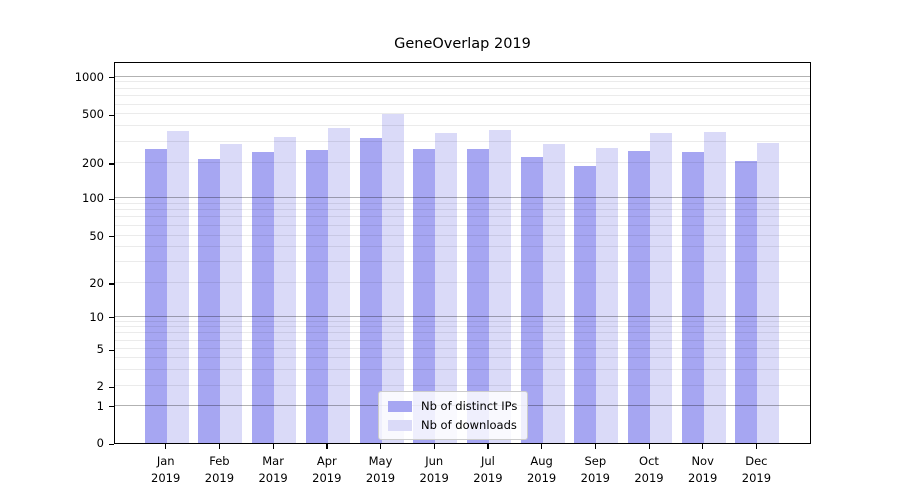 This screenshot has height=500, width=900. What do you see at coordinates (96, 316) in the screenshot?
I see `y-tick-label: 10` at bounding box center [96, 316].